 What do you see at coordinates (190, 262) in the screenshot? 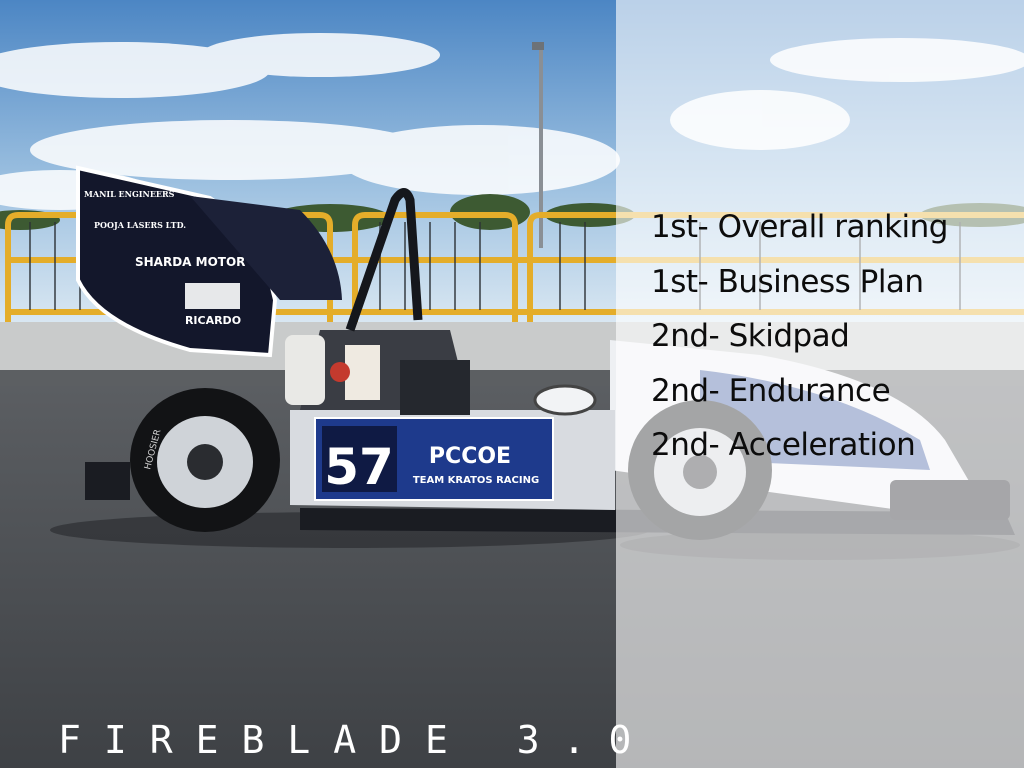
I see `sponsor-3: SHARDA MOTOR` at bounding box center [190, 262].